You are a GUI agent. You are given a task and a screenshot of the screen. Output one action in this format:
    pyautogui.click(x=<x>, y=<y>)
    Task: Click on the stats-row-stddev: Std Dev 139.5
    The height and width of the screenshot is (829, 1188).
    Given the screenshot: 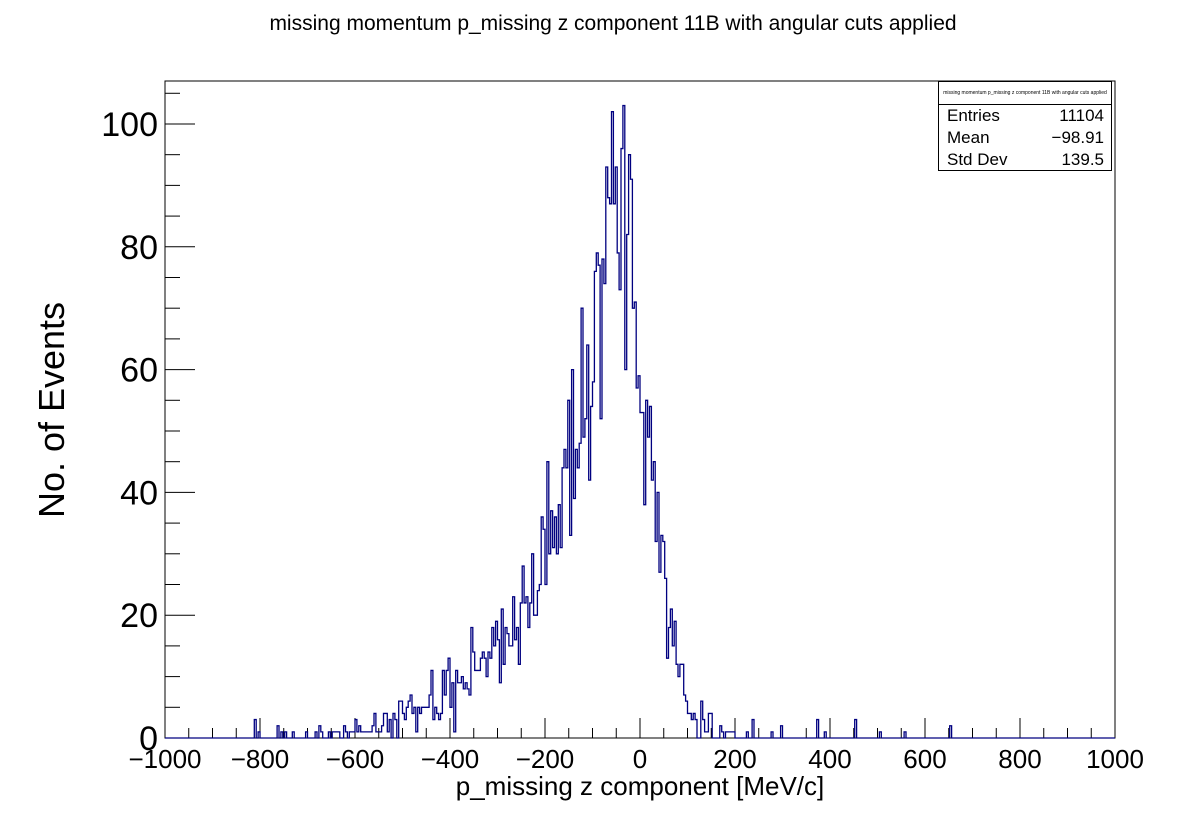 What is the action you would take?
    pyautogui.click(x=1025, y=160)
    